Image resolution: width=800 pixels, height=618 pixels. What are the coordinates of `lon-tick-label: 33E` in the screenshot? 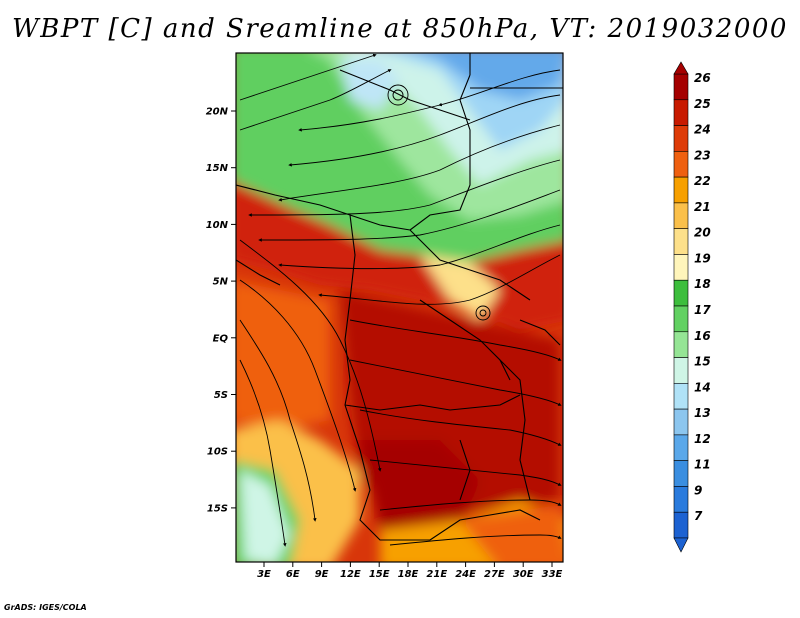 It's located at (552, 574).